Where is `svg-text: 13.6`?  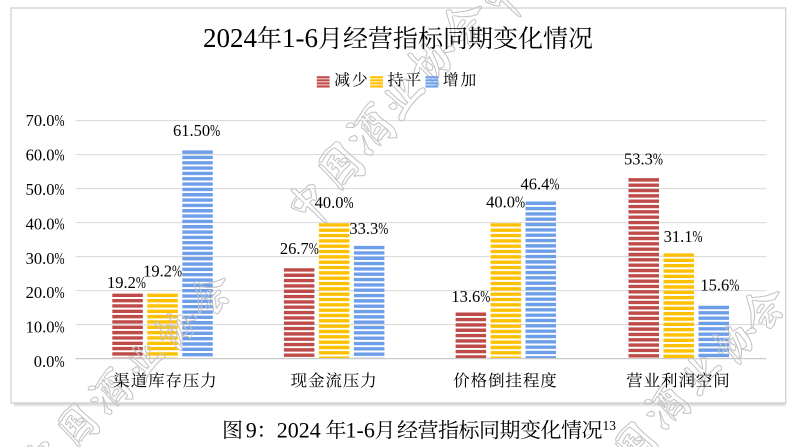 svg-text: 13.6 is located at coordinates (465, 296).